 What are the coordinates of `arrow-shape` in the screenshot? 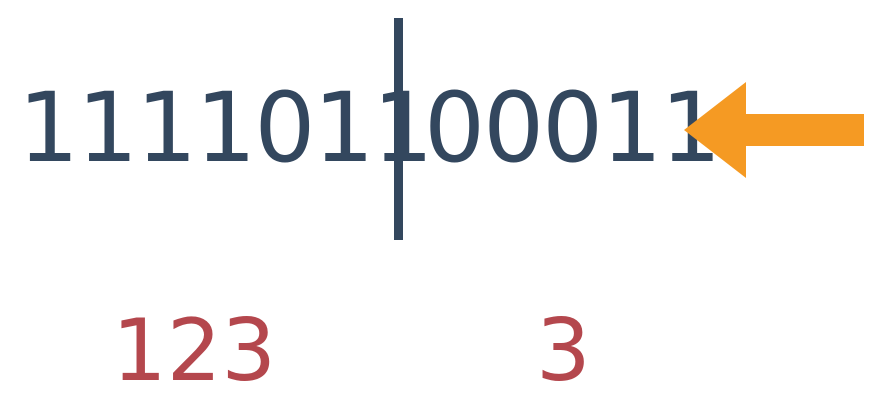 It's located at (774, 130).